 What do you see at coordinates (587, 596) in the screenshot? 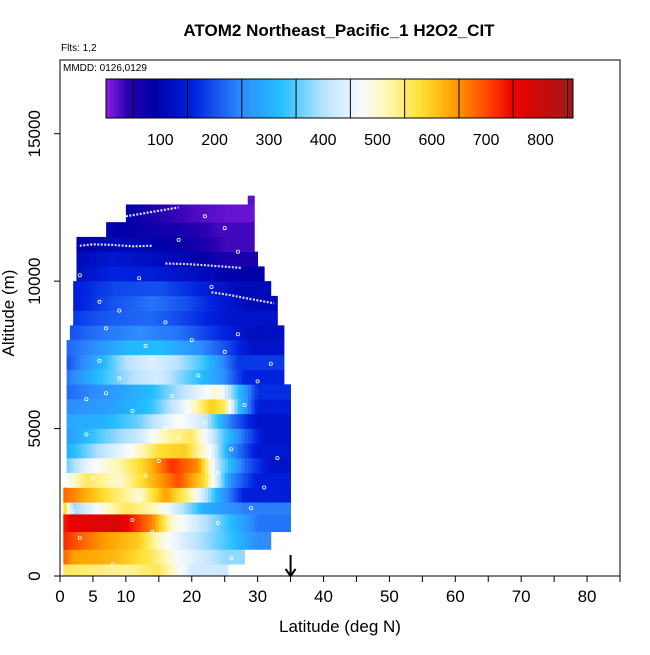
I see `x-tick-label: 80` at bounding box center [587, 596].